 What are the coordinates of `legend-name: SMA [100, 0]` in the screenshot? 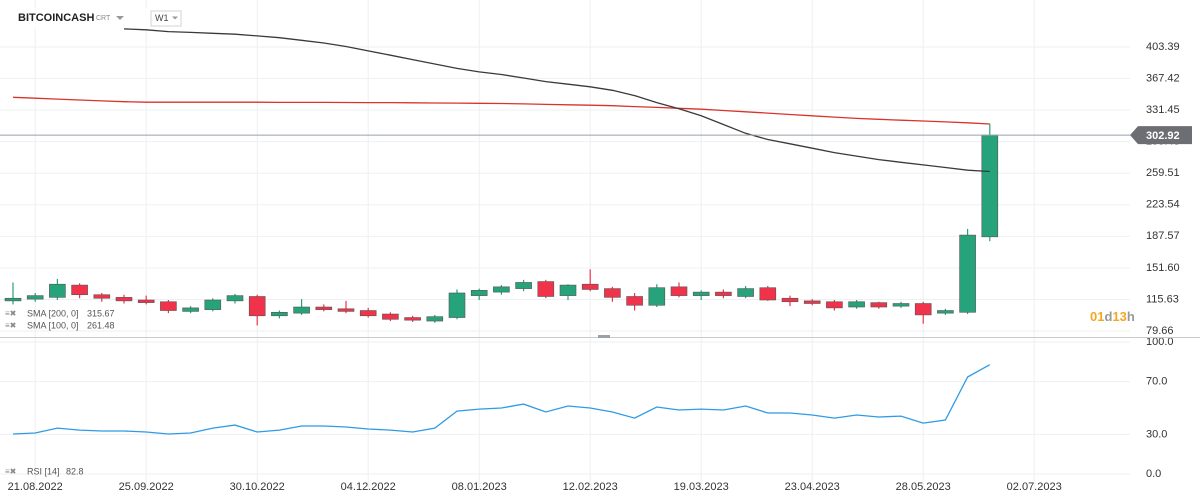 It's located at (53, 325).